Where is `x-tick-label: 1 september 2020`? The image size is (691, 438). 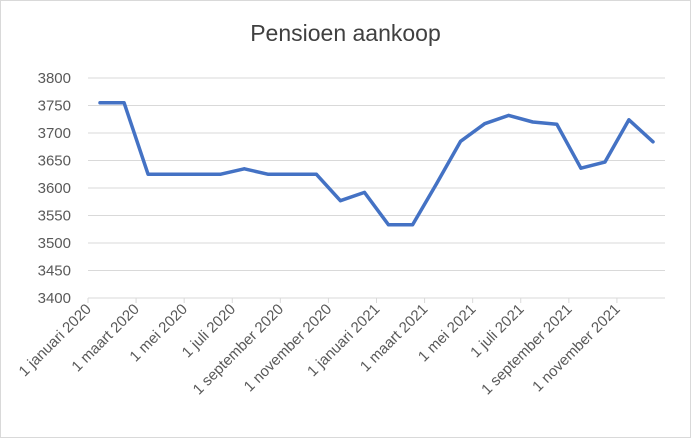
x-tick-label: 1 september 2020 is located at coordinates (239, 350).